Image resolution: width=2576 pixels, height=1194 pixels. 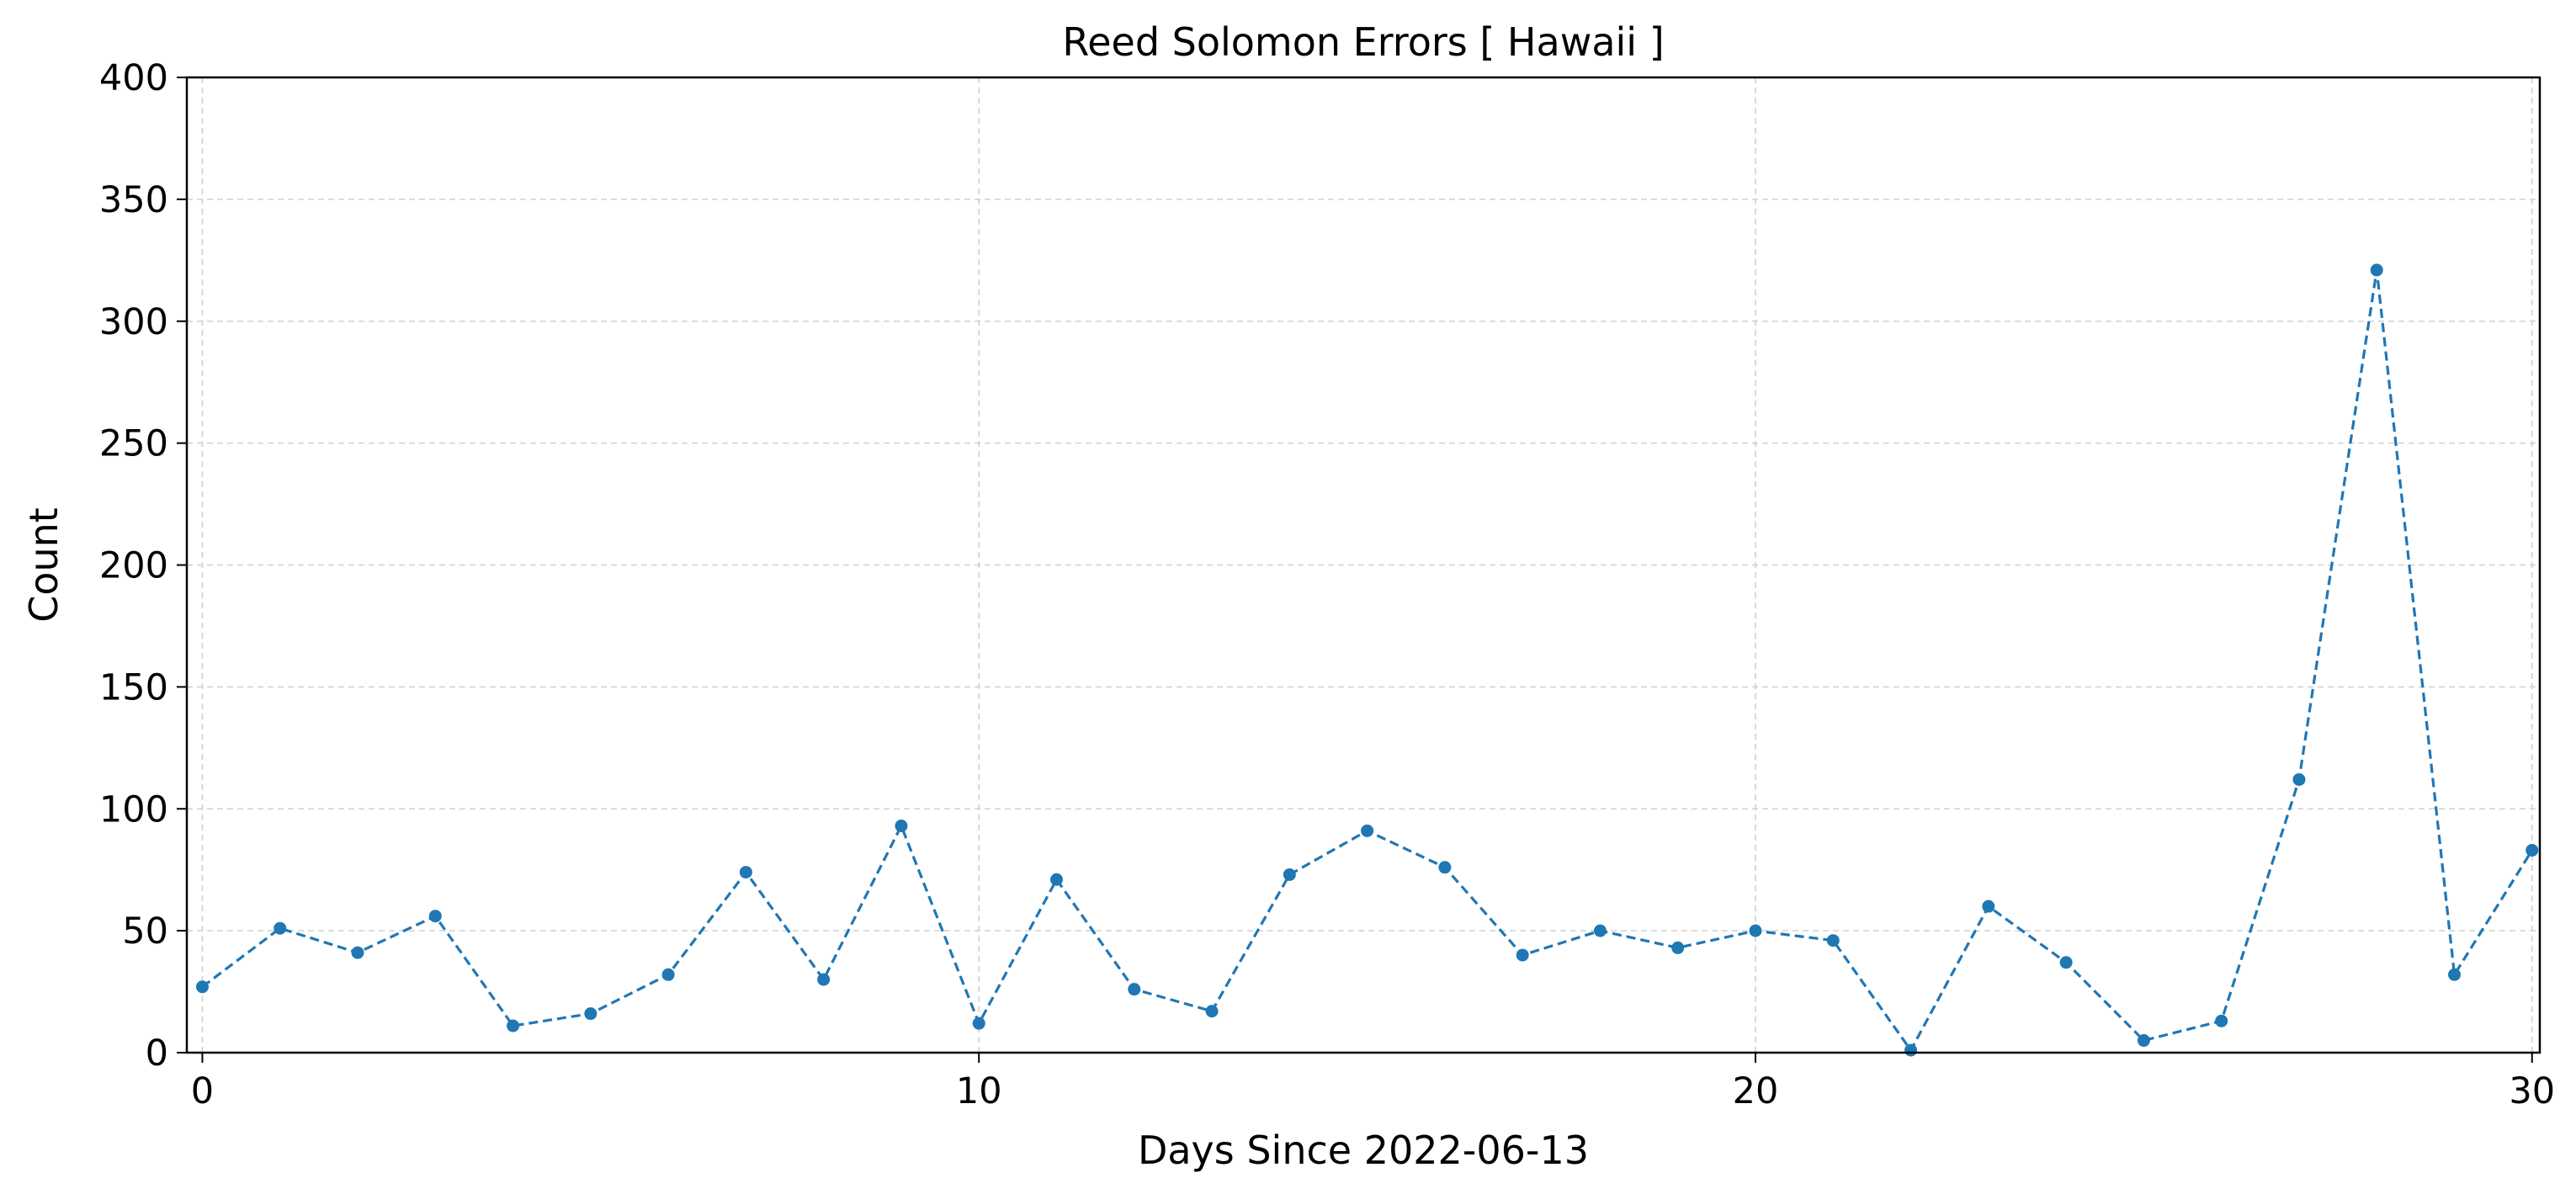 What do you see at coordinates (1363, 42) in the screenshot?
I see `chart-title: Reed Solomon Errors [ Hawaii ]` at bounding box center [1363, 42].